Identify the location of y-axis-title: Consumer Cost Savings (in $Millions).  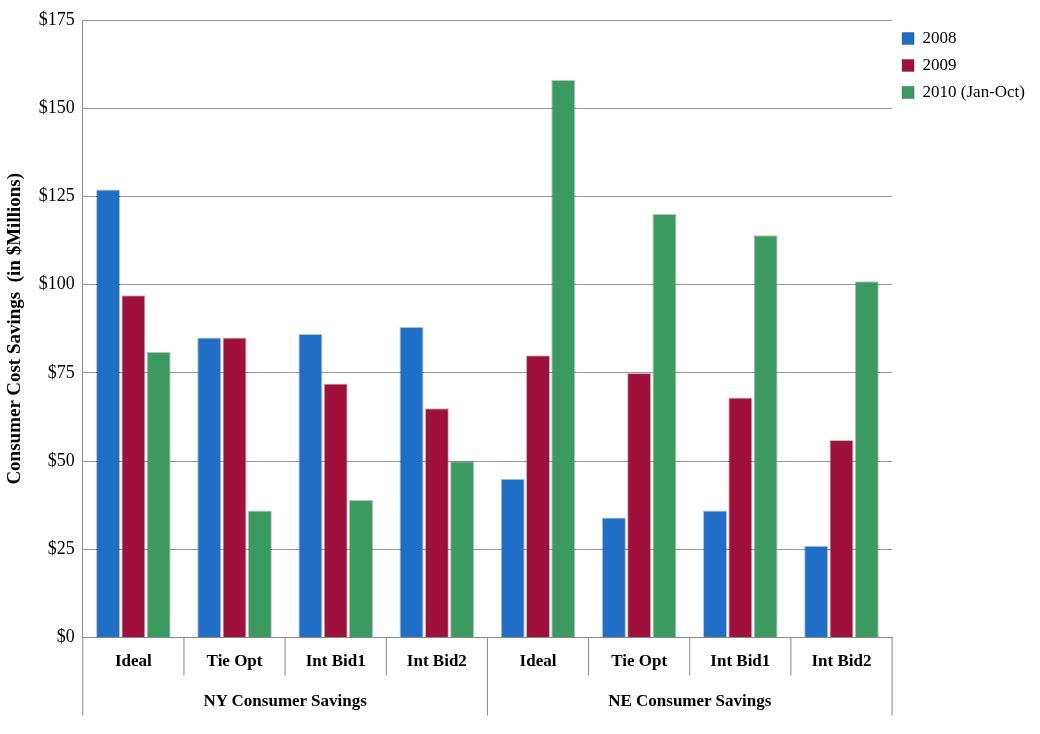
(14, 329).